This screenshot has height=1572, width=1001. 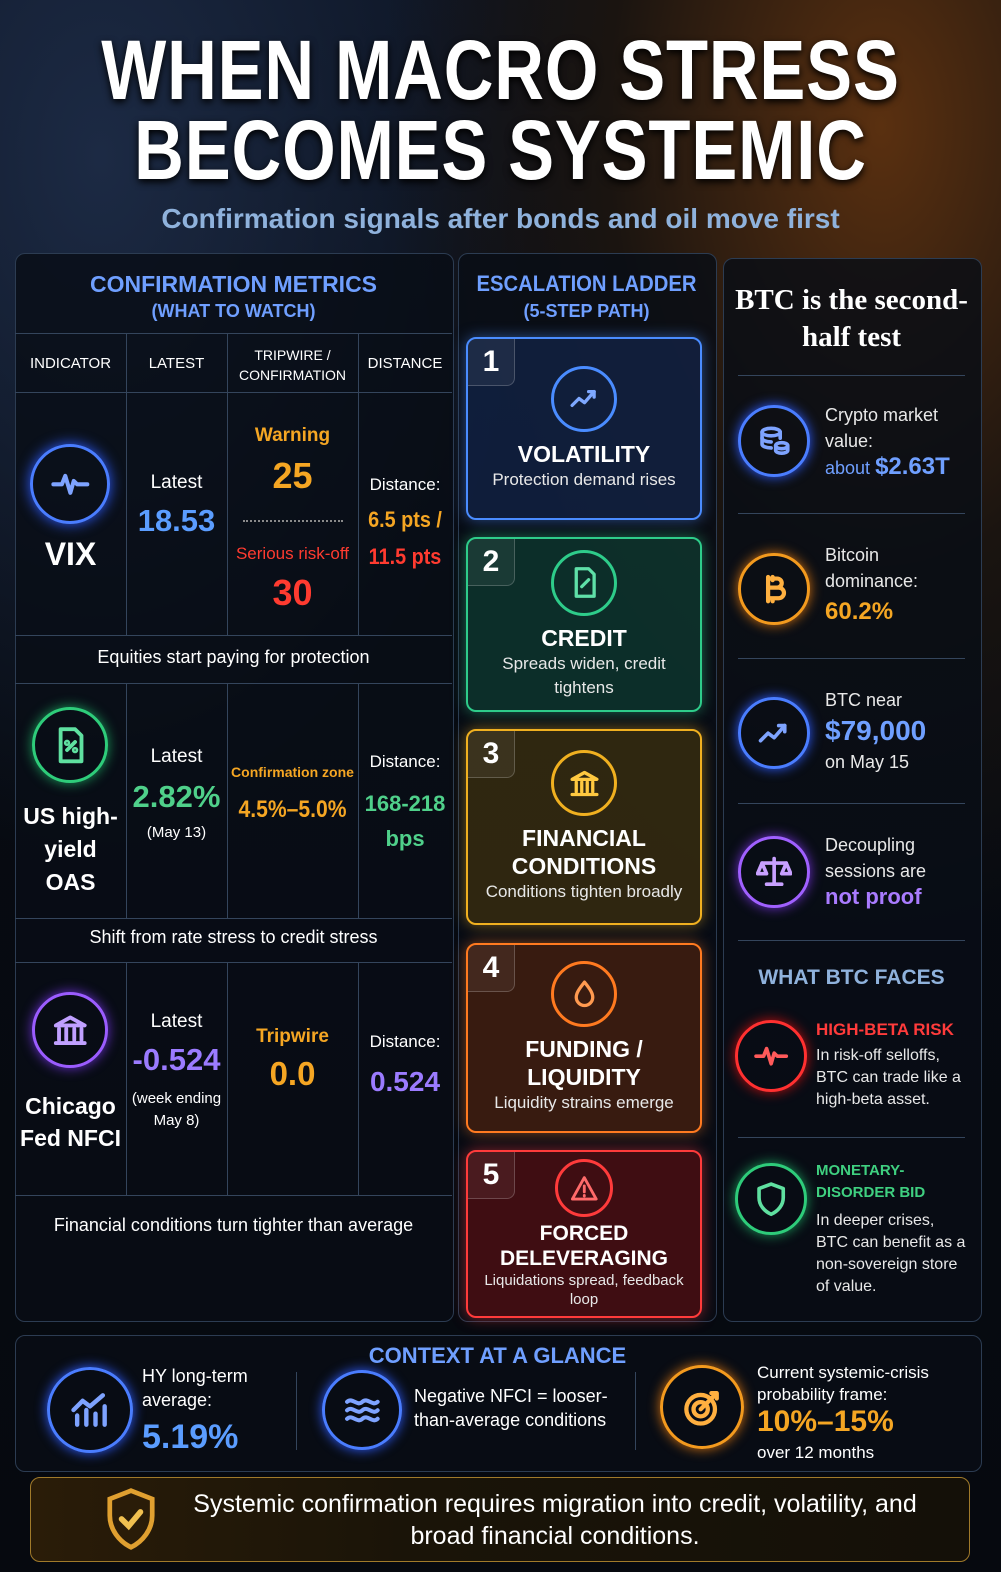 I want to click on step-title: FORCED DELEVERAGING, so click(x=584, y=1246).